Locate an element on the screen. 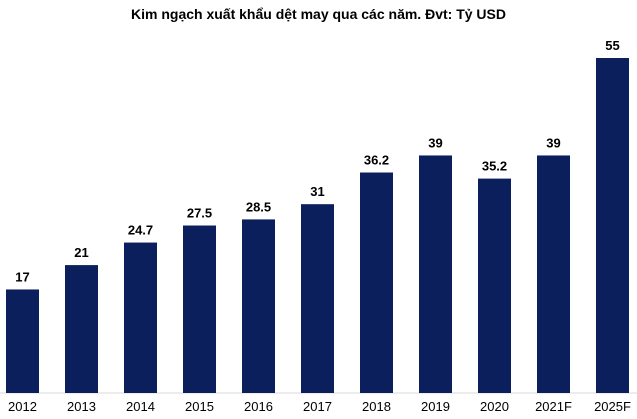  data-label-2014: 24.7 is located at coordinates (140, 230).